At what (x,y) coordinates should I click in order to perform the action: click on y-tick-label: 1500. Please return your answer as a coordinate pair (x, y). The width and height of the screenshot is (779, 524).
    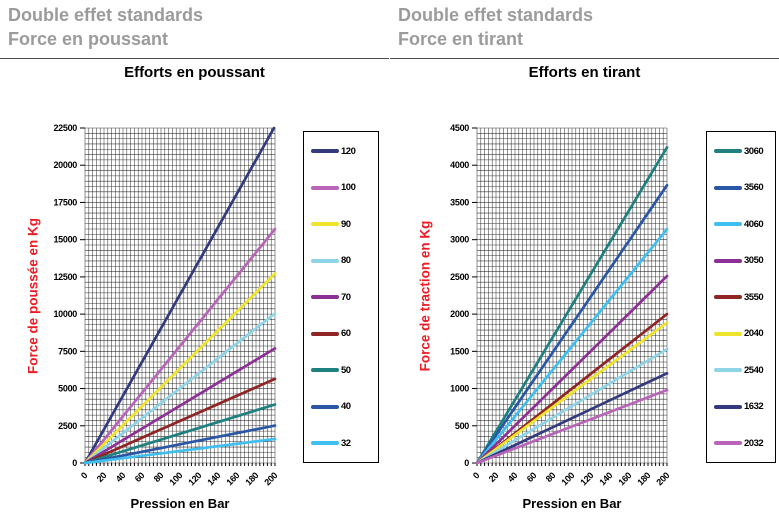
    Looking at the image, I should click on (459, 351).